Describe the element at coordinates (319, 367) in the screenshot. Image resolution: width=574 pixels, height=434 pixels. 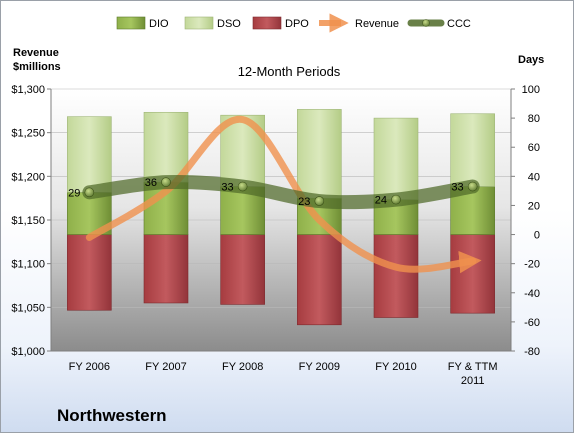
I see `category-label: FY 2009` at that location.